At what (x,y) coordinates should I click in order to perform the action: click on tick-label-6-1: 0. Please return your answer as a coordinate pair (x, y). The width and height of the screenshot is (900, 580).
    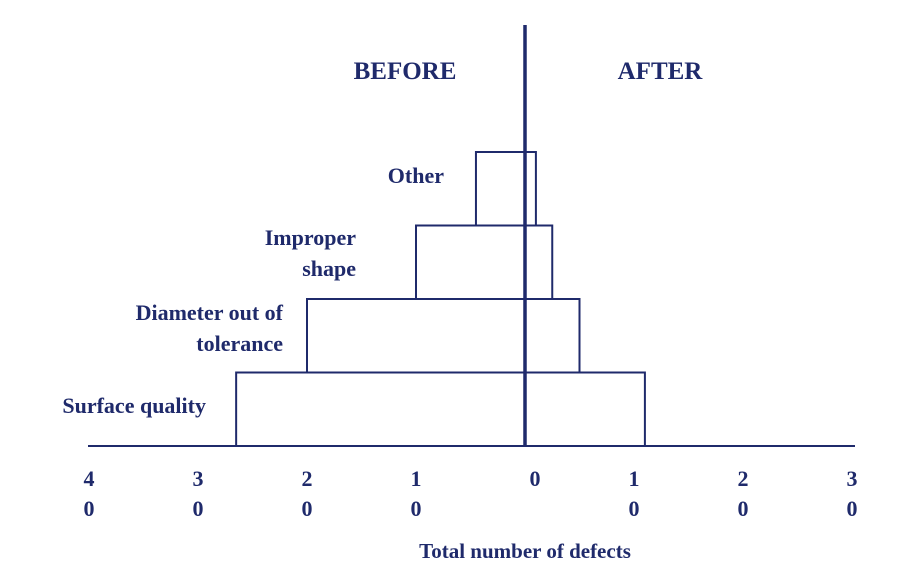
    Looking at the image, I should click on (743, 508).